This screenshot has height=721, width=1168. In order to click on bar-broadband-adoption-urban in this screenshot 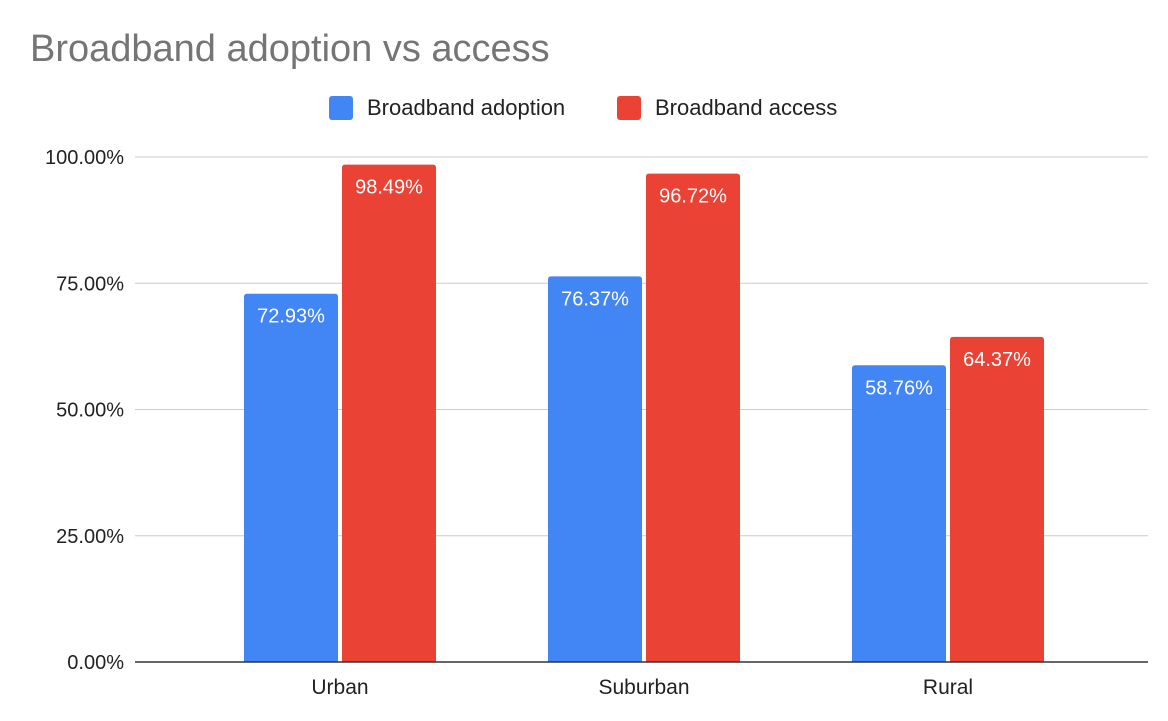, I will do `click(291, 477)`.